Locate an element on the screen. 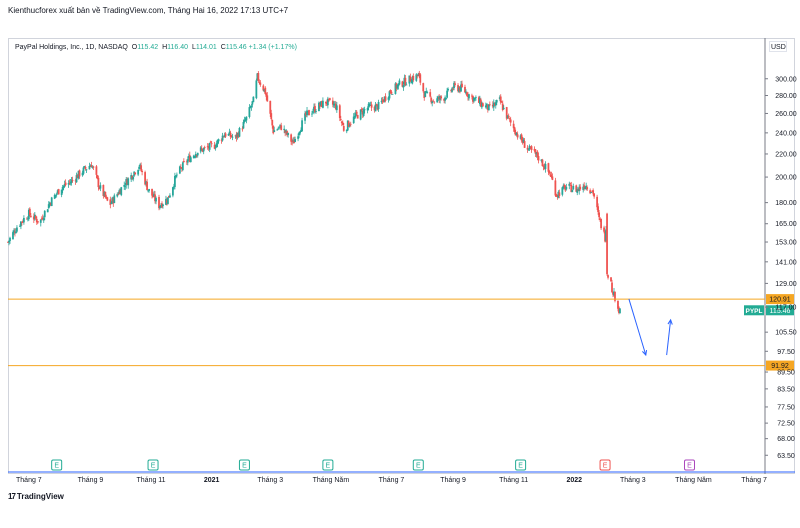 Image resolution: width=800 pixels, height=528 pixels. tradingview-logo: 17 TradingView is located at coordinates (36, 496).